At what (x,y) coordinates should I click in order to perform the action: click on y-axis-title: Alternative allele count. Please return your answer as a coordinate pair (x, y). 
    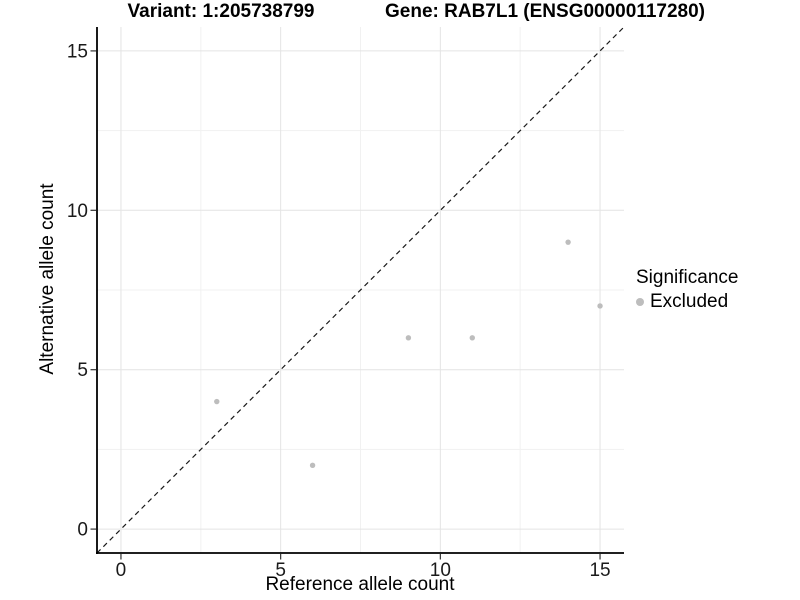
    Looking at the image, I should click on (47, 279).